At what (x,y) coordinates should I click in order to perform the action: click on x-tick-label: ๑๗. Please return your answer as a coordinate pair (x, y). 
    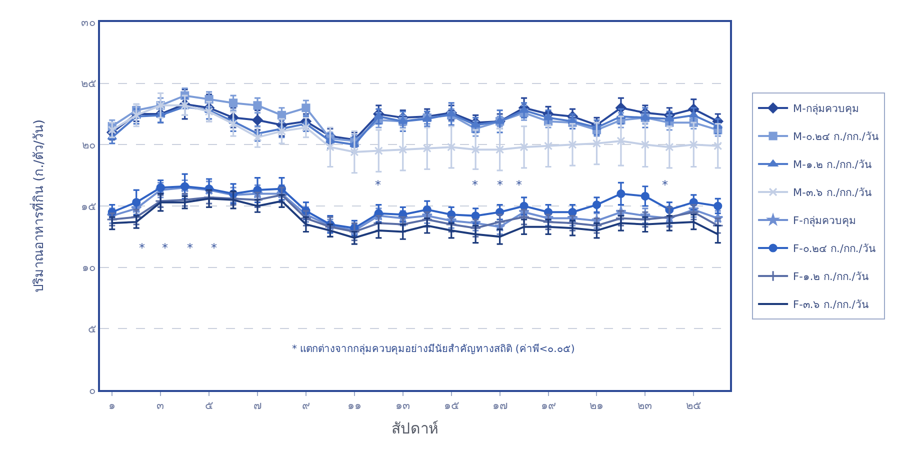
    Looking at the image, I should click on (500, 405).